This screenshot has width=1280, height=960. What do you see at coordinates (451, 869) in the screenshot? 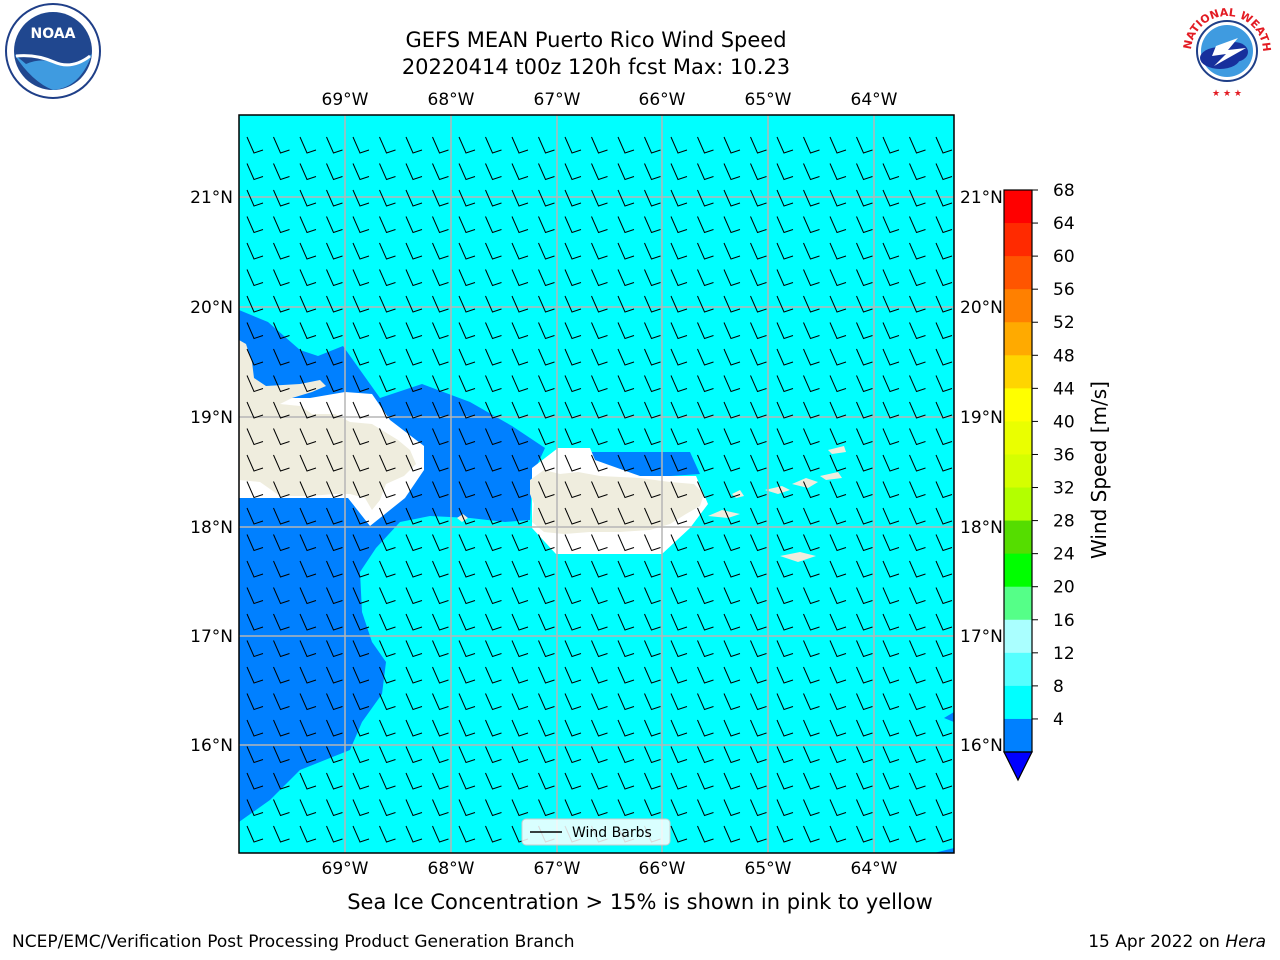
I see `lon-label-bottom: 68°W` at bounding box center [451, 869].